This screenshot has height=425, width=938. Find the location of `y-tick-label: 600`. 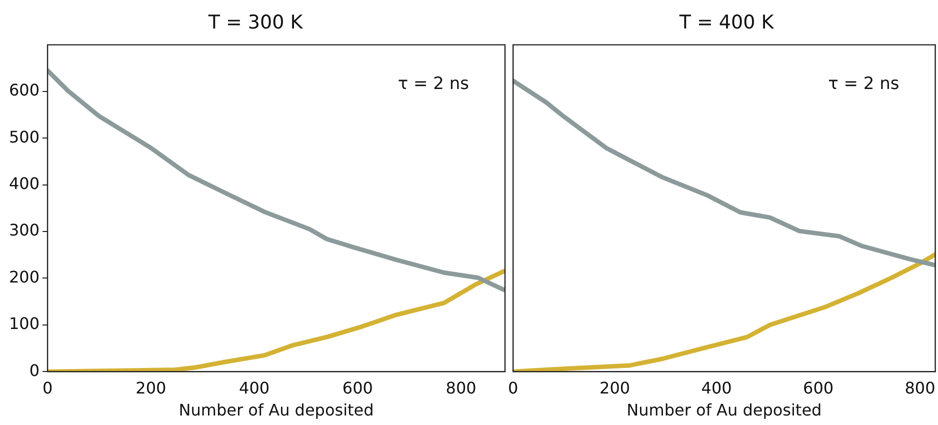

y-tick-label: 600 is located at coordinates (24, 90).